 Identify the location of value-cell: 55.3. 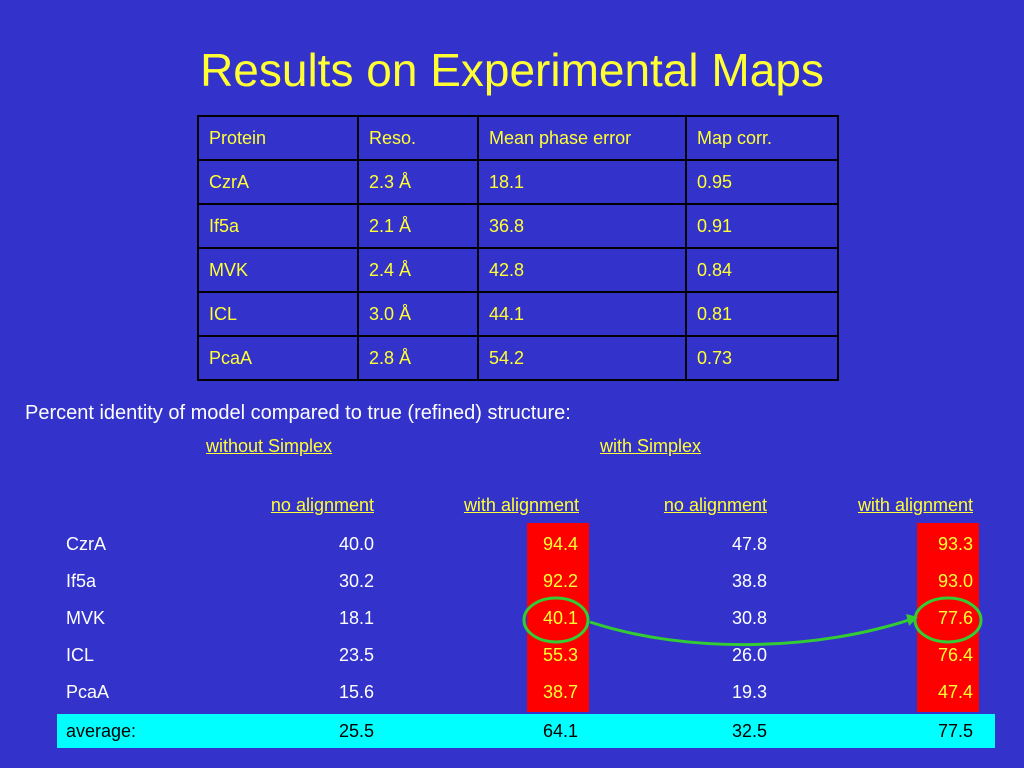
(560, 655).